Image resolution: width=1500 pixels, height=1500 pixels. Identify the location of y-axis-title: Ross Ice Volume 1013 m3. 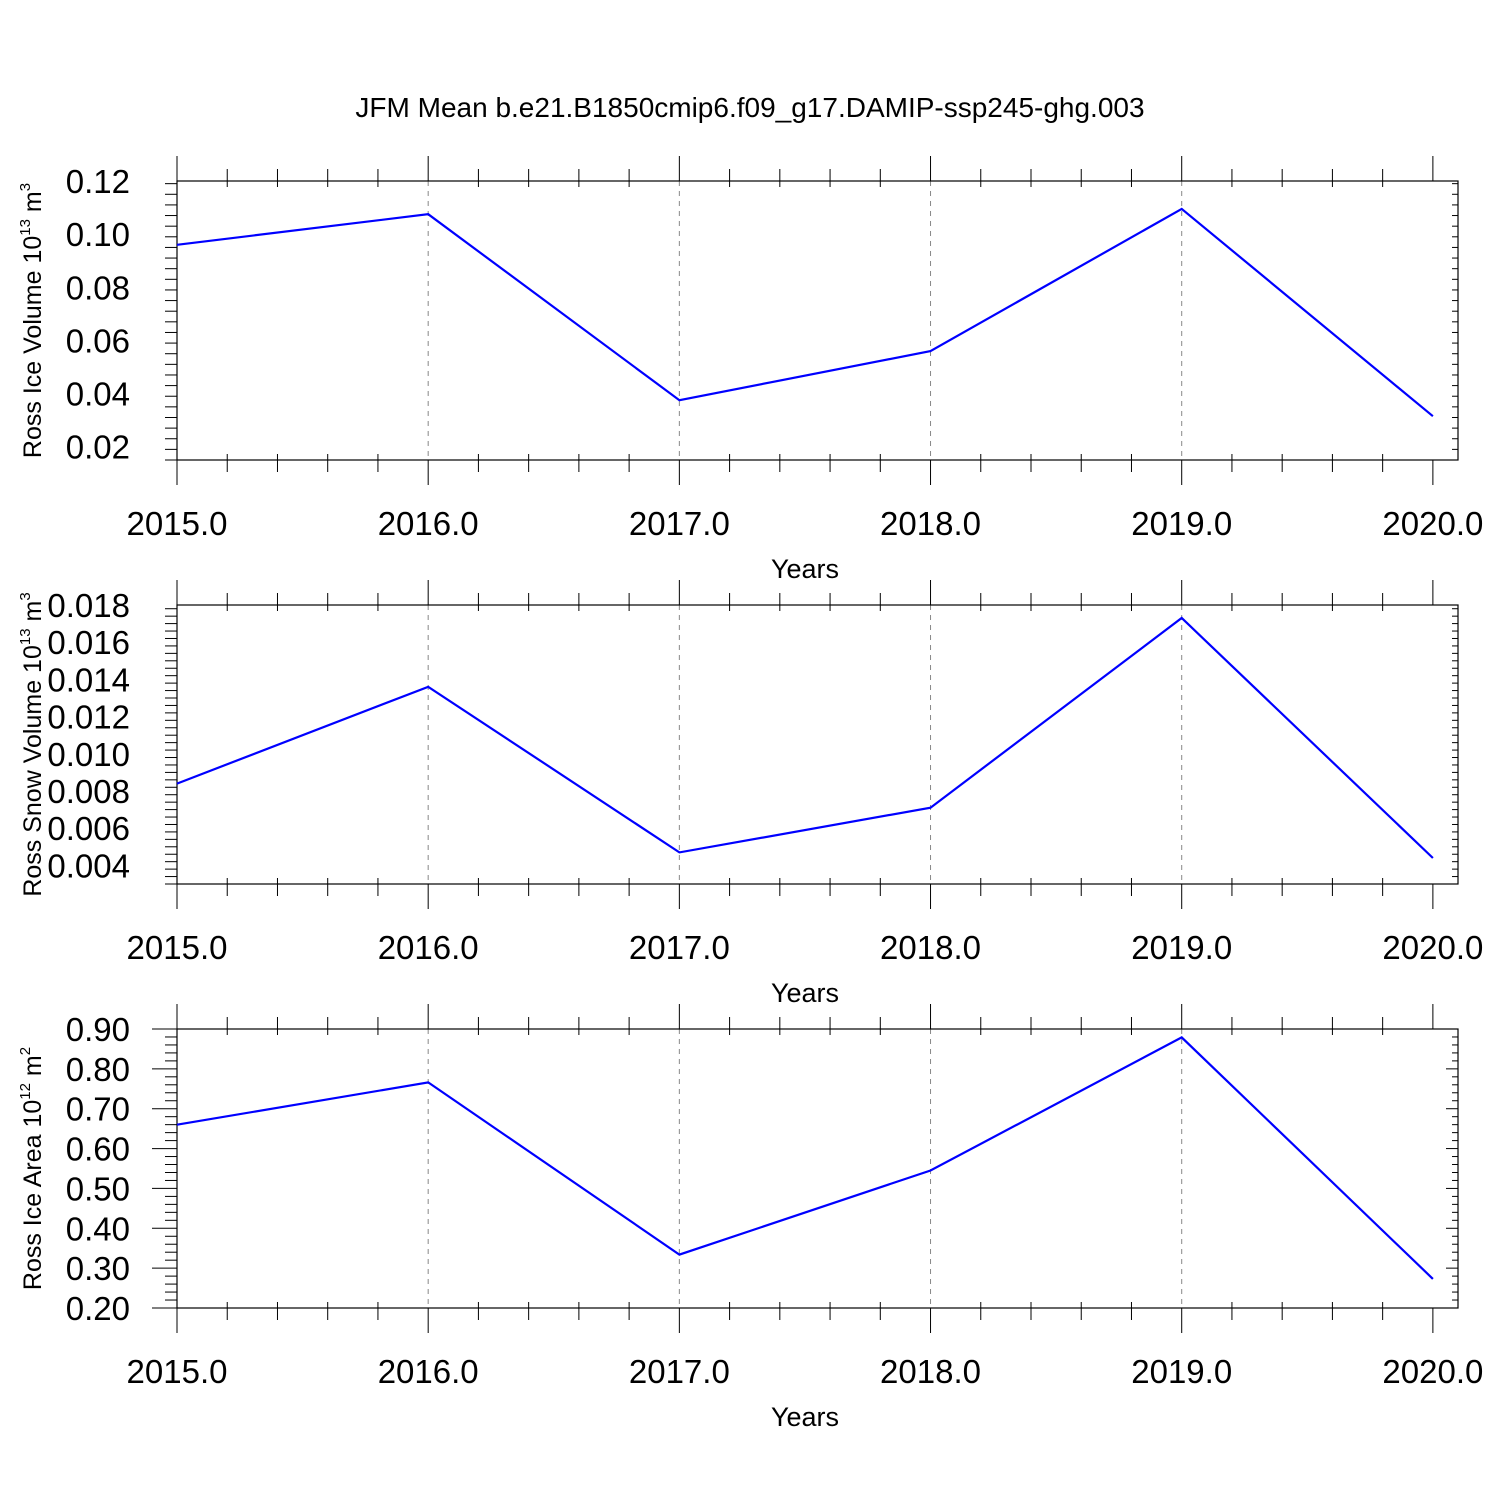
(32, 320).